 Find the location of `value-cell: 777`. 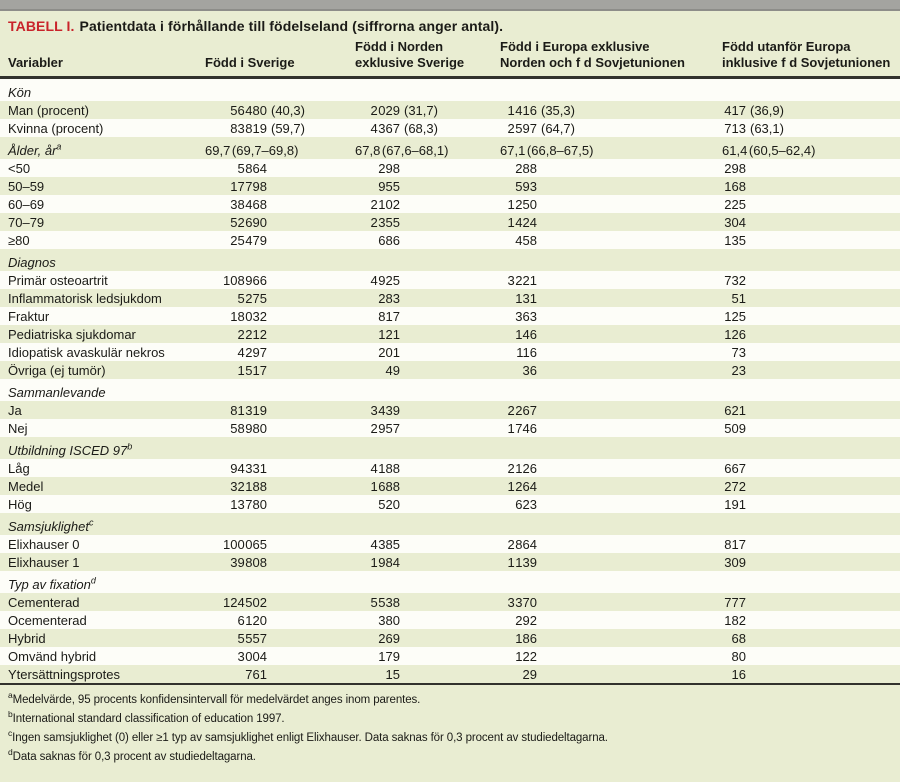

value-cell: 777 is located at coordinates (811, 603).